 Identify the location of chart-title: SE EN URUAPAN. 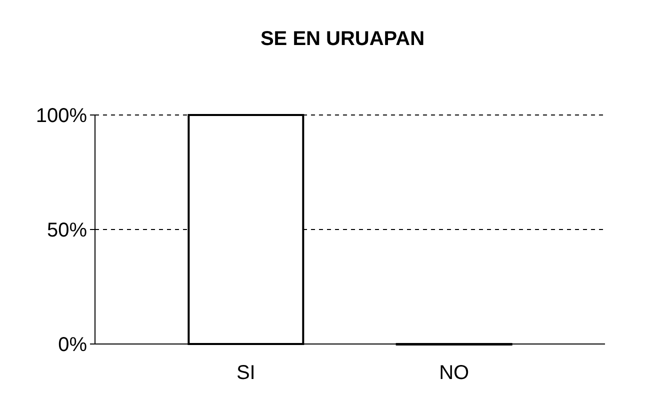
(342, 39).